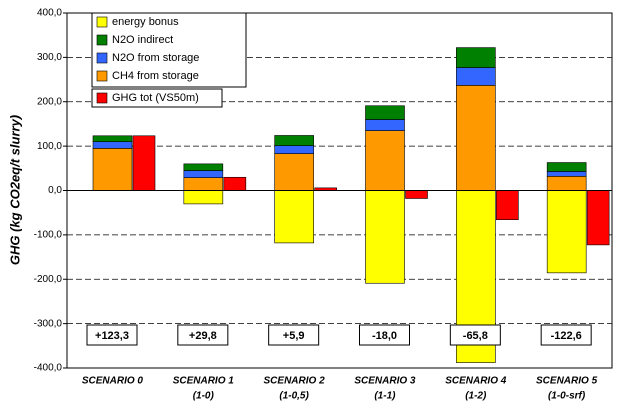 The image size is (617, 405). What do you see at coordinates (48, 235) in the screenshot?
I see `y-tick-label: -100,0` at bounding box center [48, 235].